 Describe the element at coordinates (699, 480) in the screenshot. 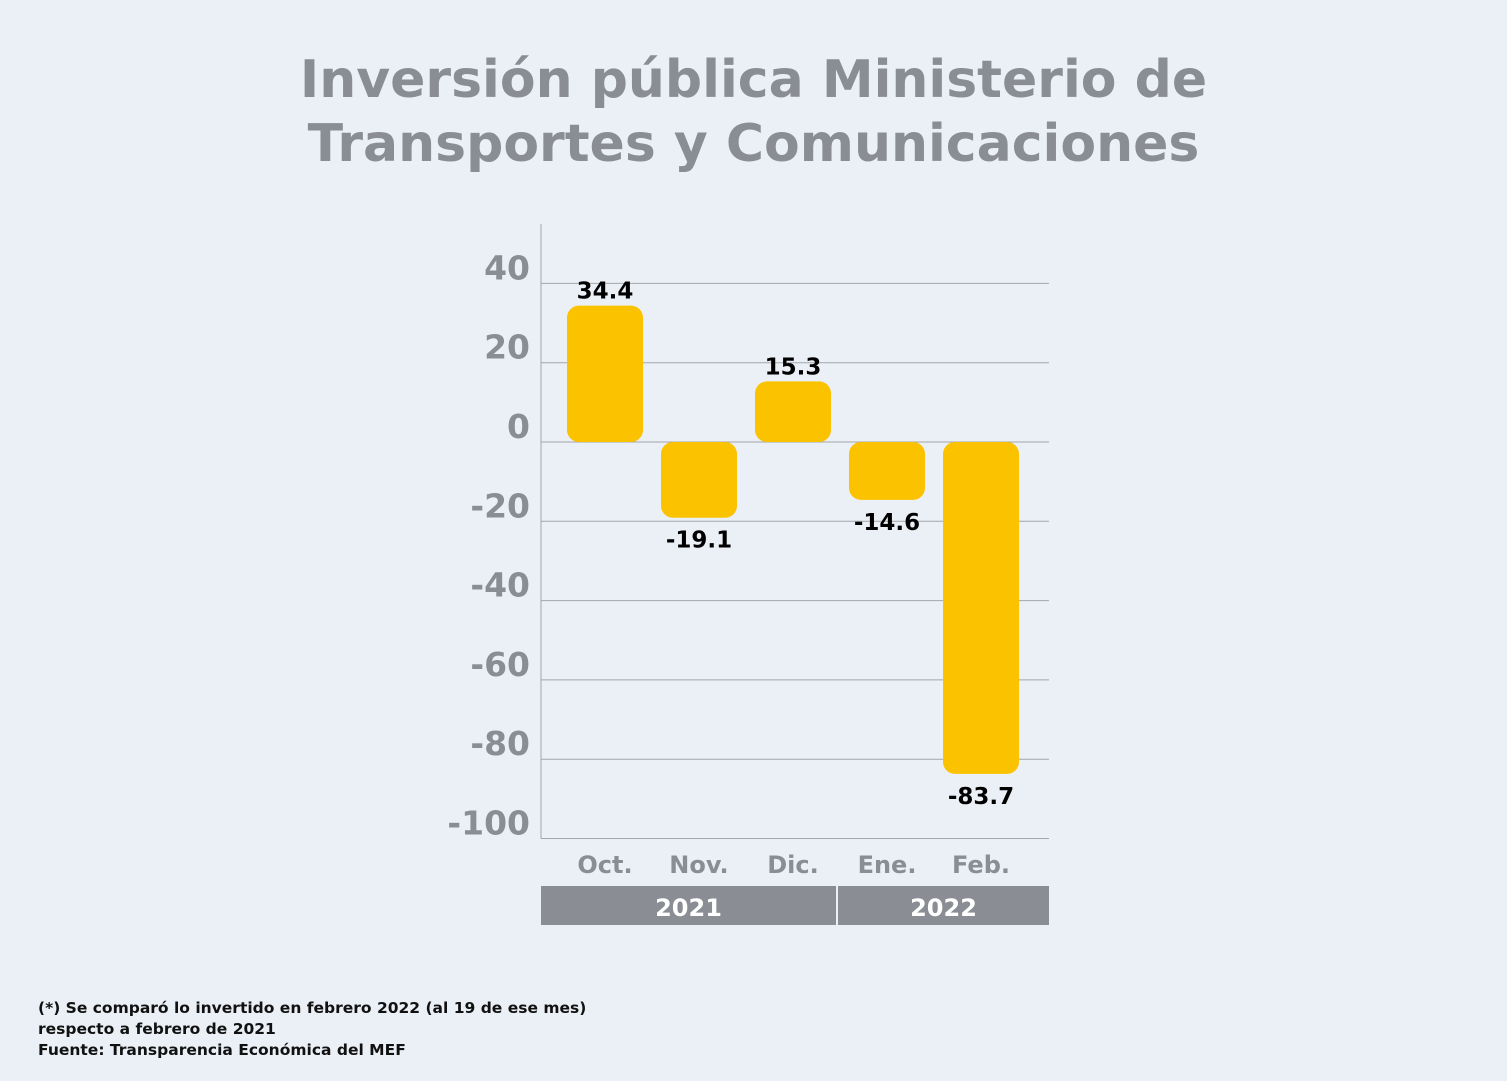

I see `bar-nov` at that location.